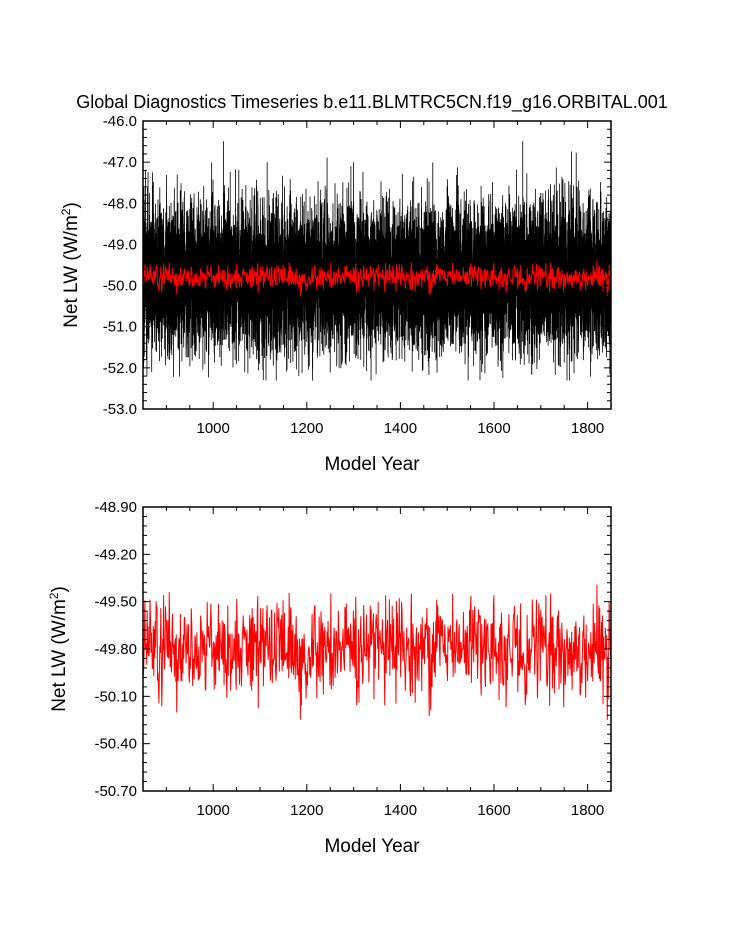 This screenshot has width=733, height=945. What do you see at coordinates (115, 744) in the screenshot?
I see `bottom-y-tick-label: -50.40` at bounding box center [115, 744].